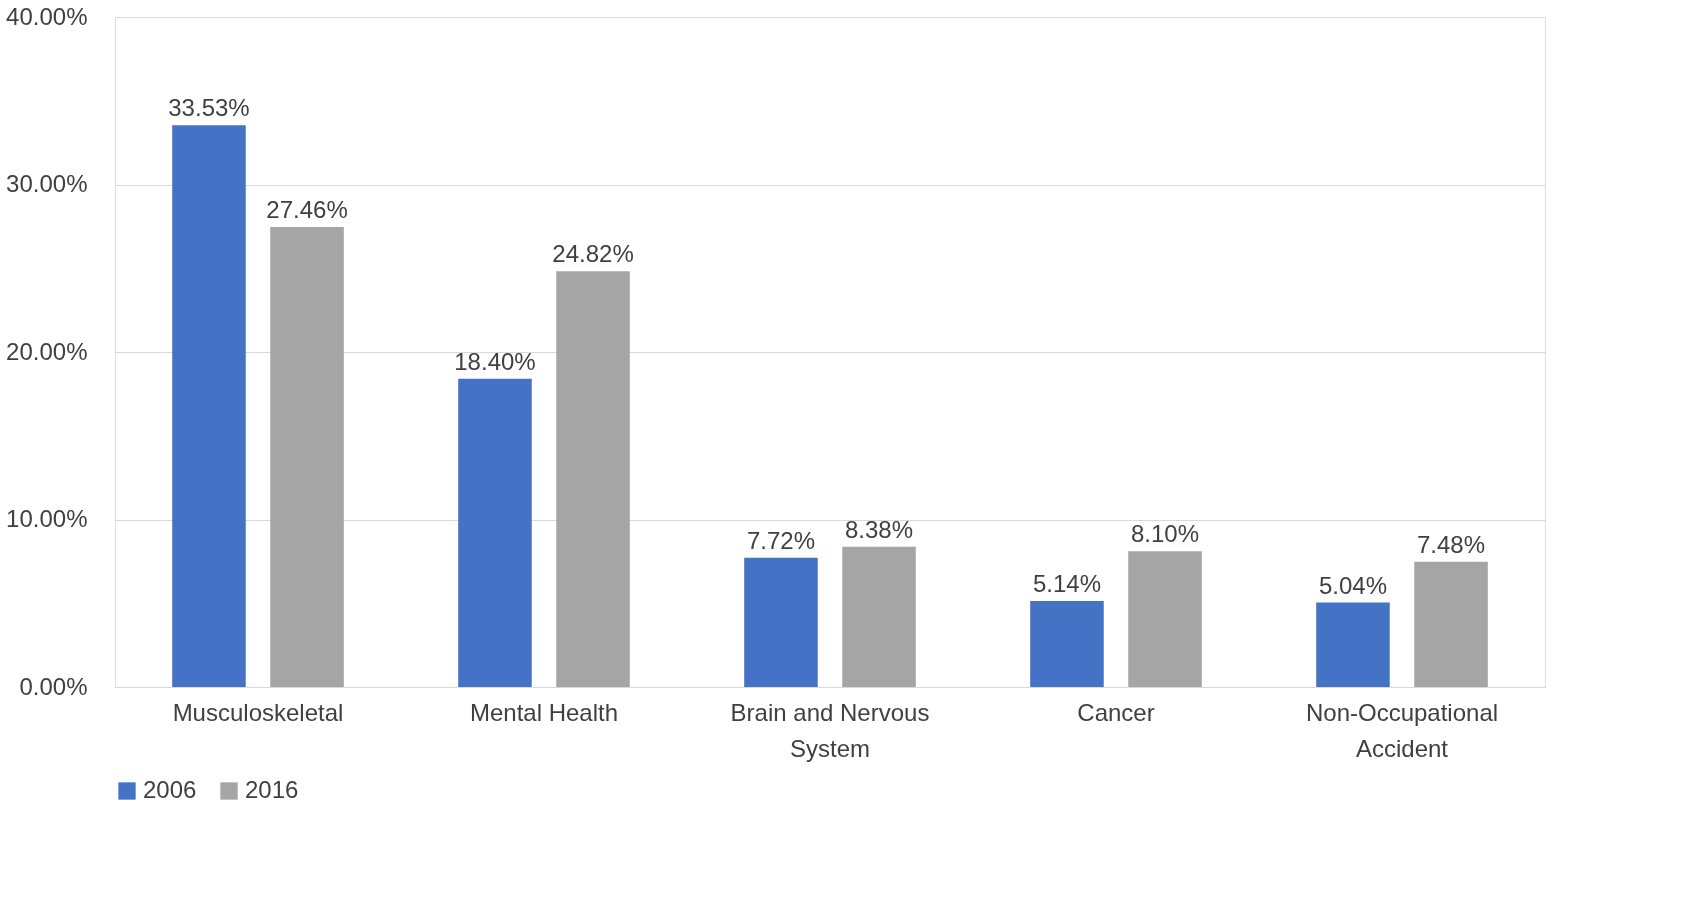 This screenshot has width=1681, height=898. Describe the element at coordinates (47, 518) in the screenshot. I see `y-tick-label: 10.00%` at that location.